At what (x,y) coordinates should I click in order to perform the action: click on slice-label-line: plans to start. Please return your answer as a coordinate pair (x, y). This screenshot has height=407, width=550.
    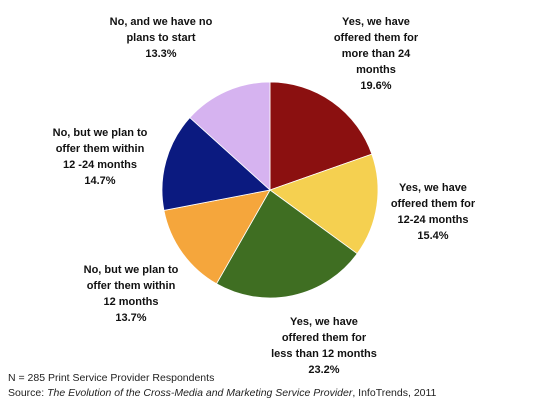
    Looking at the image, I should click on (161, 38).